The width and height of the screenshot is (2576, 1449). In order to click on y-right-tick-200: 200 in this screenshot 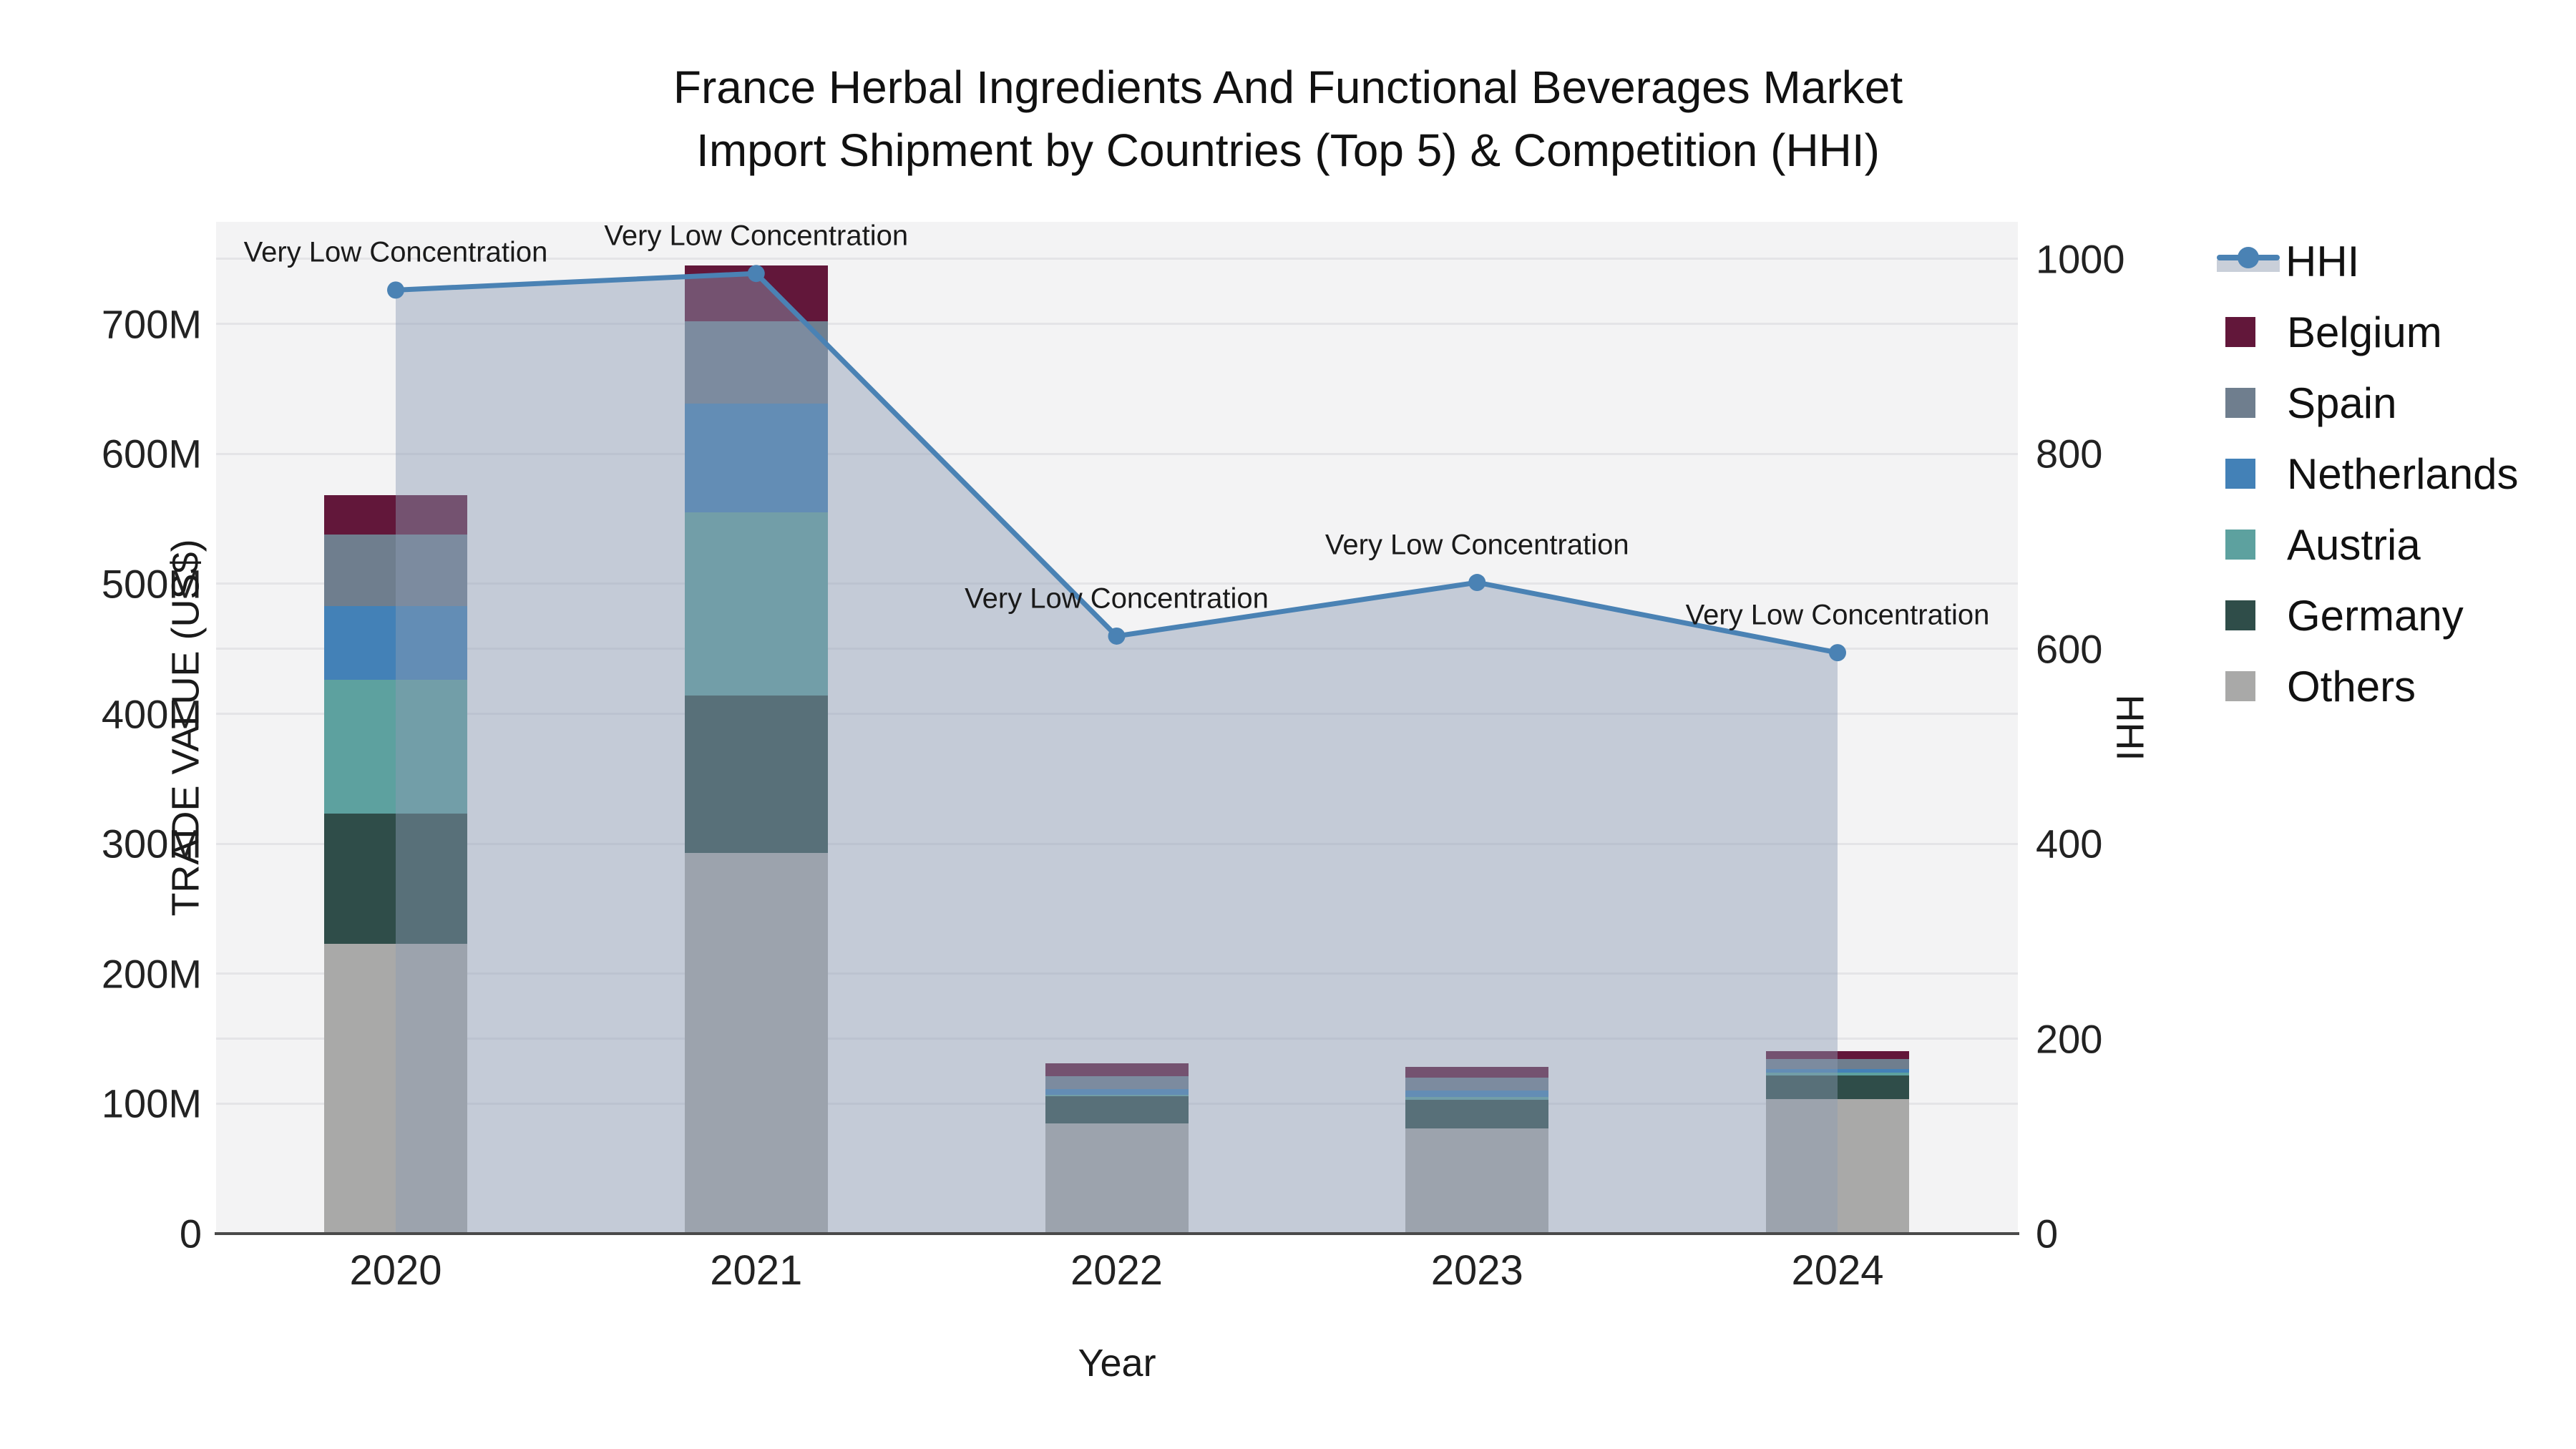, I will do `click(2069, 1039)`.